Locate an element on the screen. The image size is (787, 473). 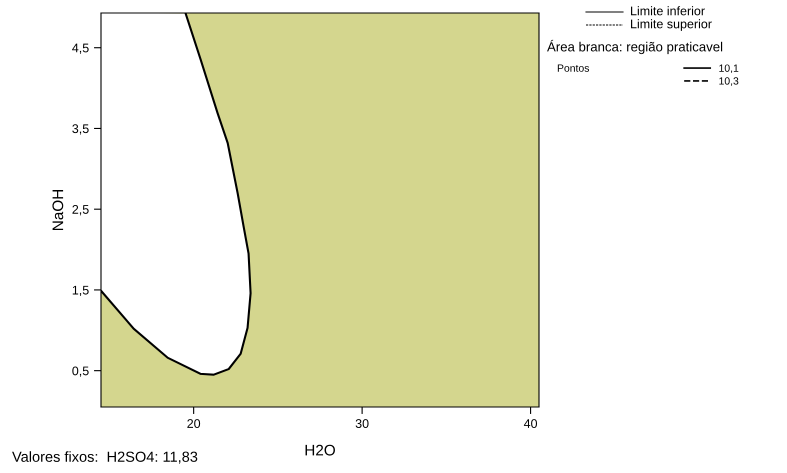
y-axis-title: NaOH is located at coordinates (58, 210).